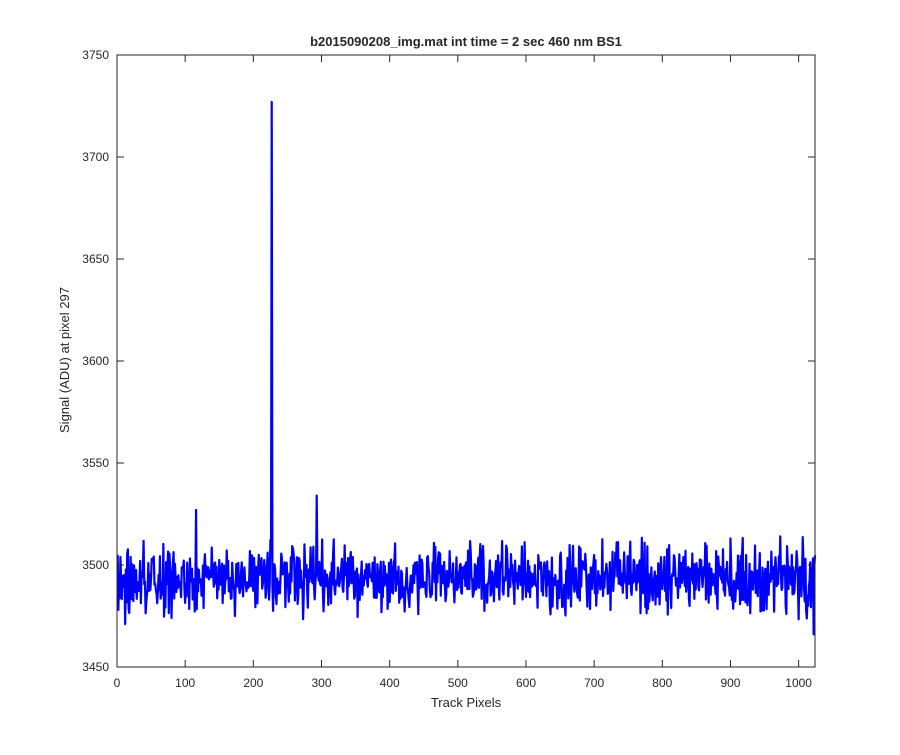 This screenshot has width=900, height=755. Describe the element at coordinates (526, 683) in the screenshot. I see `x-tick-label: 600` at that location.